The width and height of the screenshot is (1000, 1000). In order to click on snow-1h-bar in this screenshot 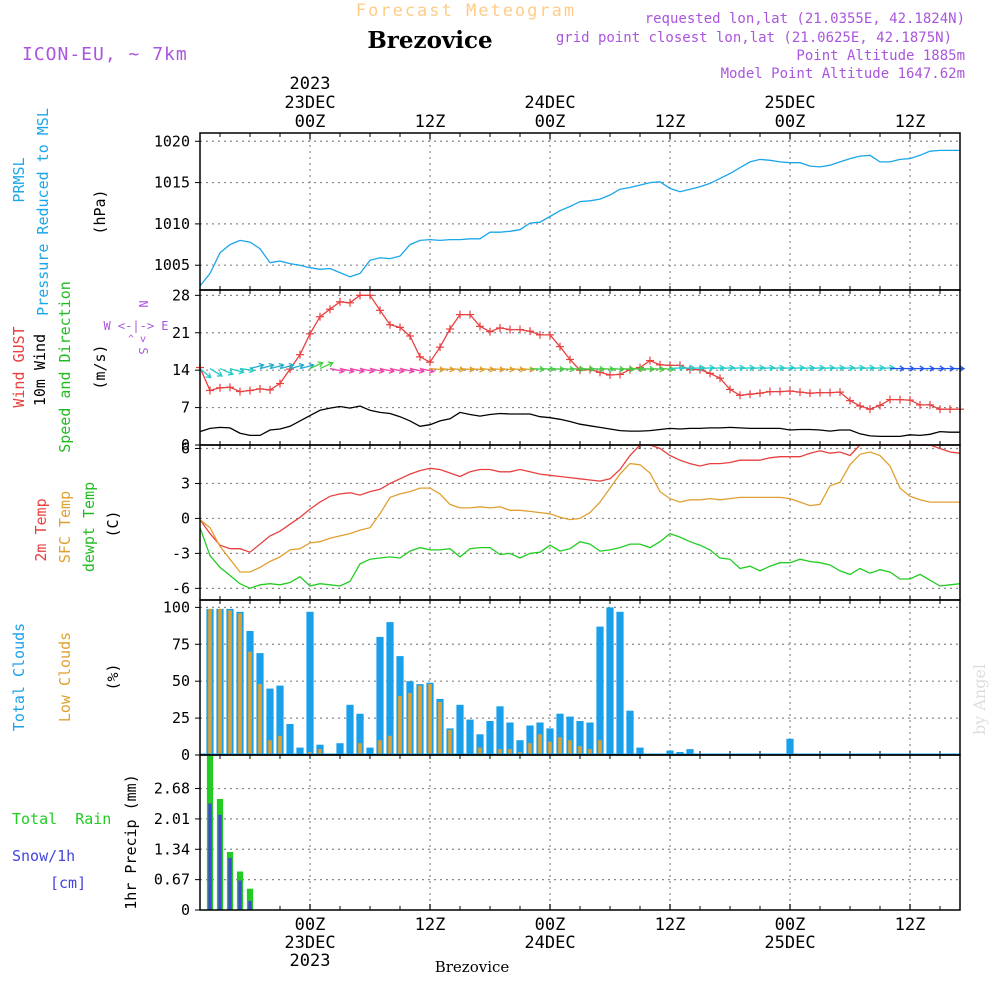, I will do `click(220, 862)`.